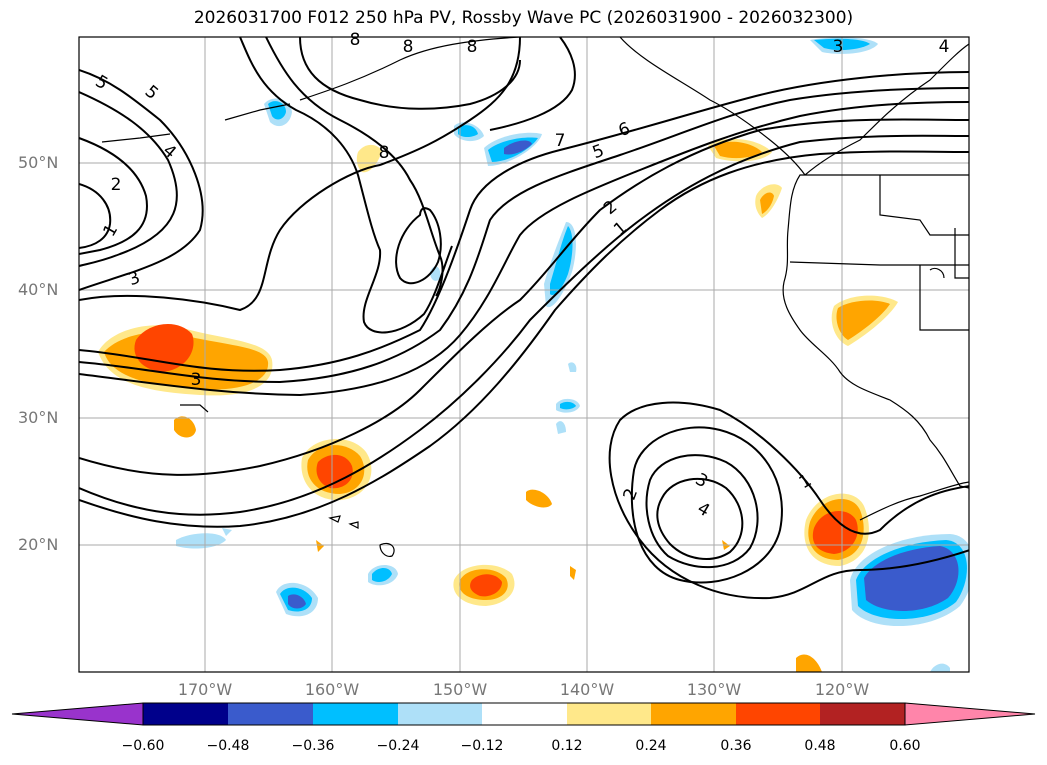 This screenshot has height=765, width=1047. Describe the element at coordinates (460, 689) in the screenshot. I see `lon-label-150w: 150°W` at that location.